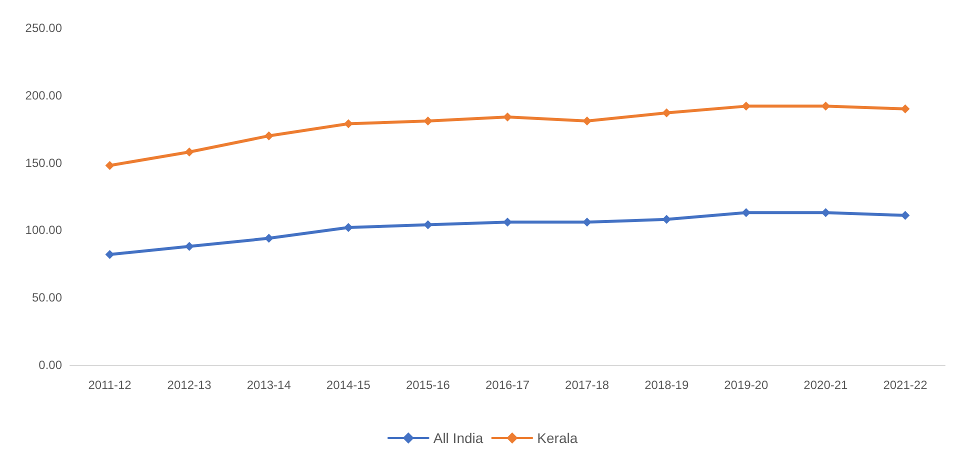 The width and height of the screenshot is (965, 460). I want to click on y-tick-label: 50.00, so click(47, 297).